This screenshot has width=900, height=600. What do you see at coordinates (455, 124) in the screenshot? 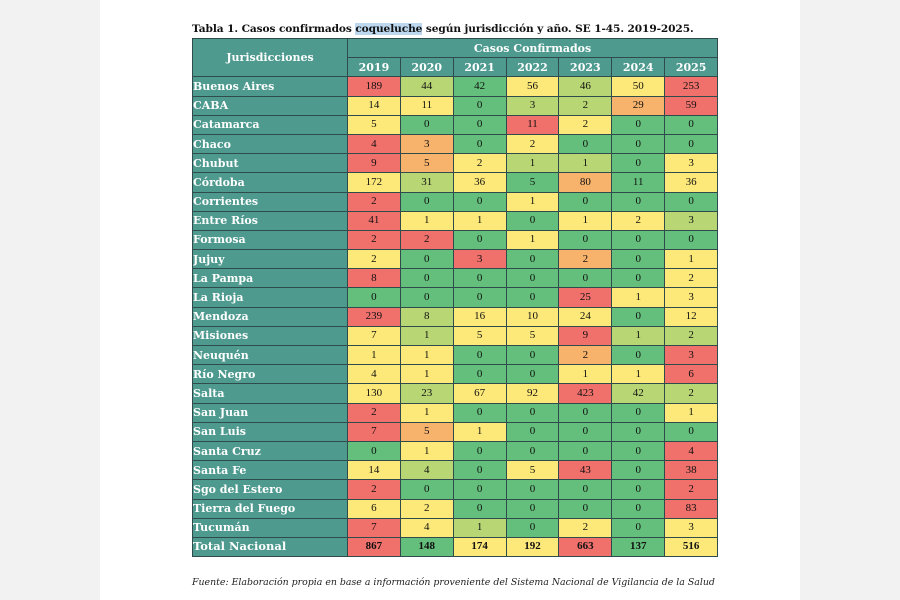
I see `table-row: Catamarca 5 0 0 11 2 0 0` at bounding box center [455, 124].